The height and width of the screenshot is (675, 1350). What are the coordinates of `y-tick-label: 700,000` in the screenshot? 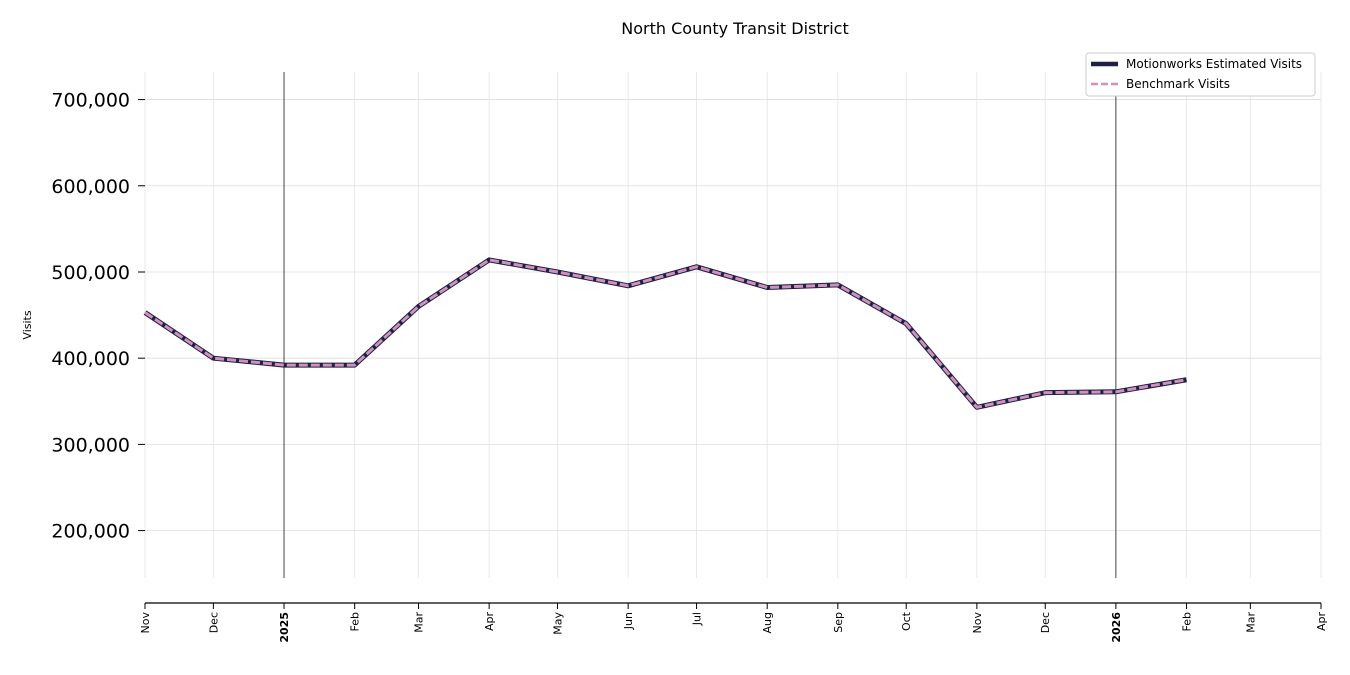 It's located at (90, 101).